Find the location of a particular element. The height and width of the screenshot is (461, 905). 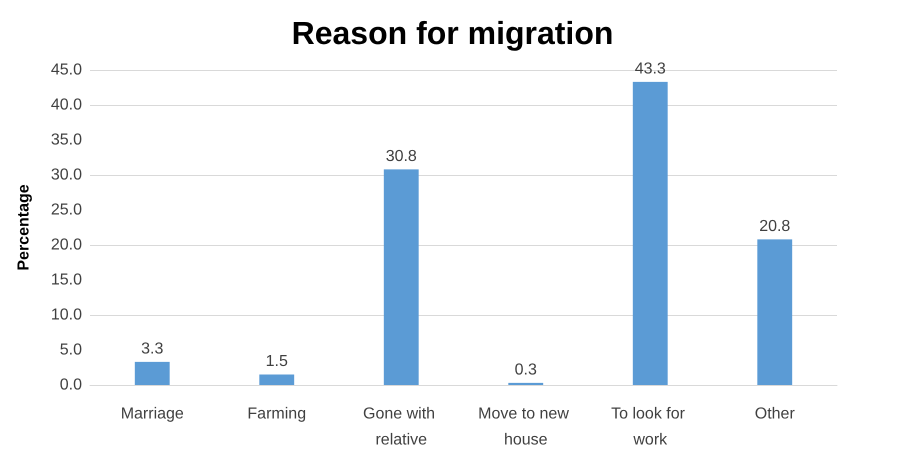

y-tick-label: 20.0 is located at coordinates (66, 245).